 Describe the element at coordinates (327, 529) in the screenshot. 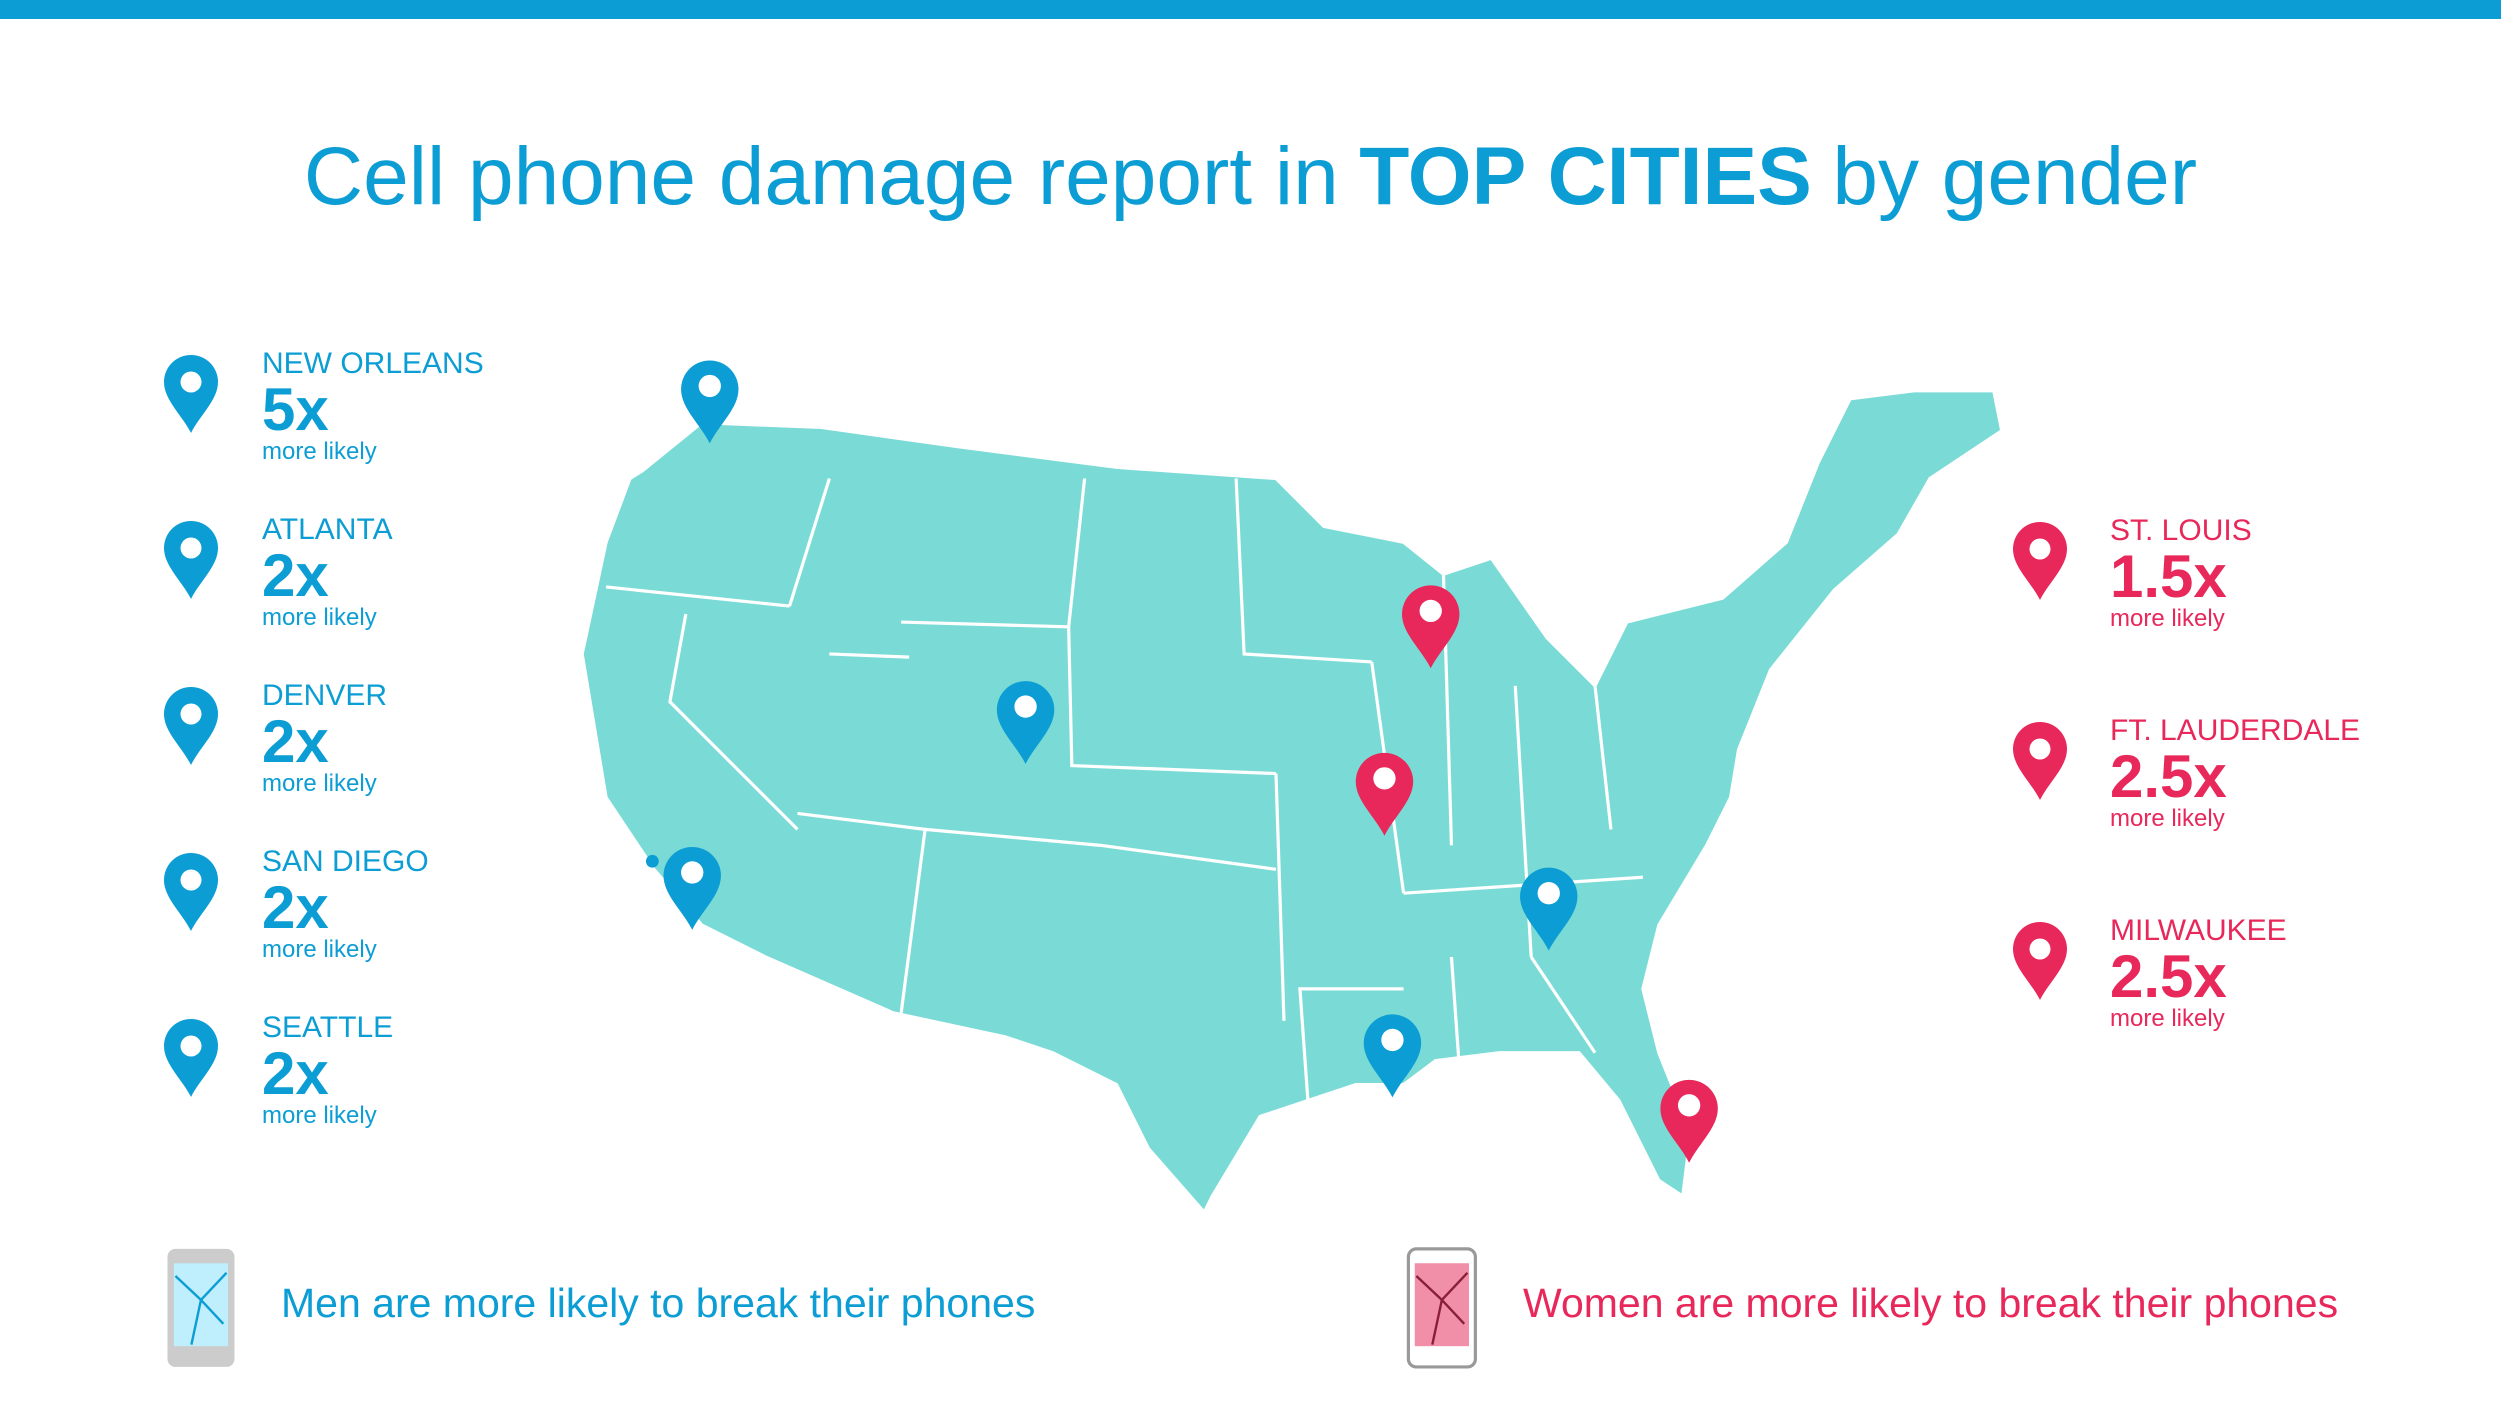

I see `city-name: ATLANTA` at that location.